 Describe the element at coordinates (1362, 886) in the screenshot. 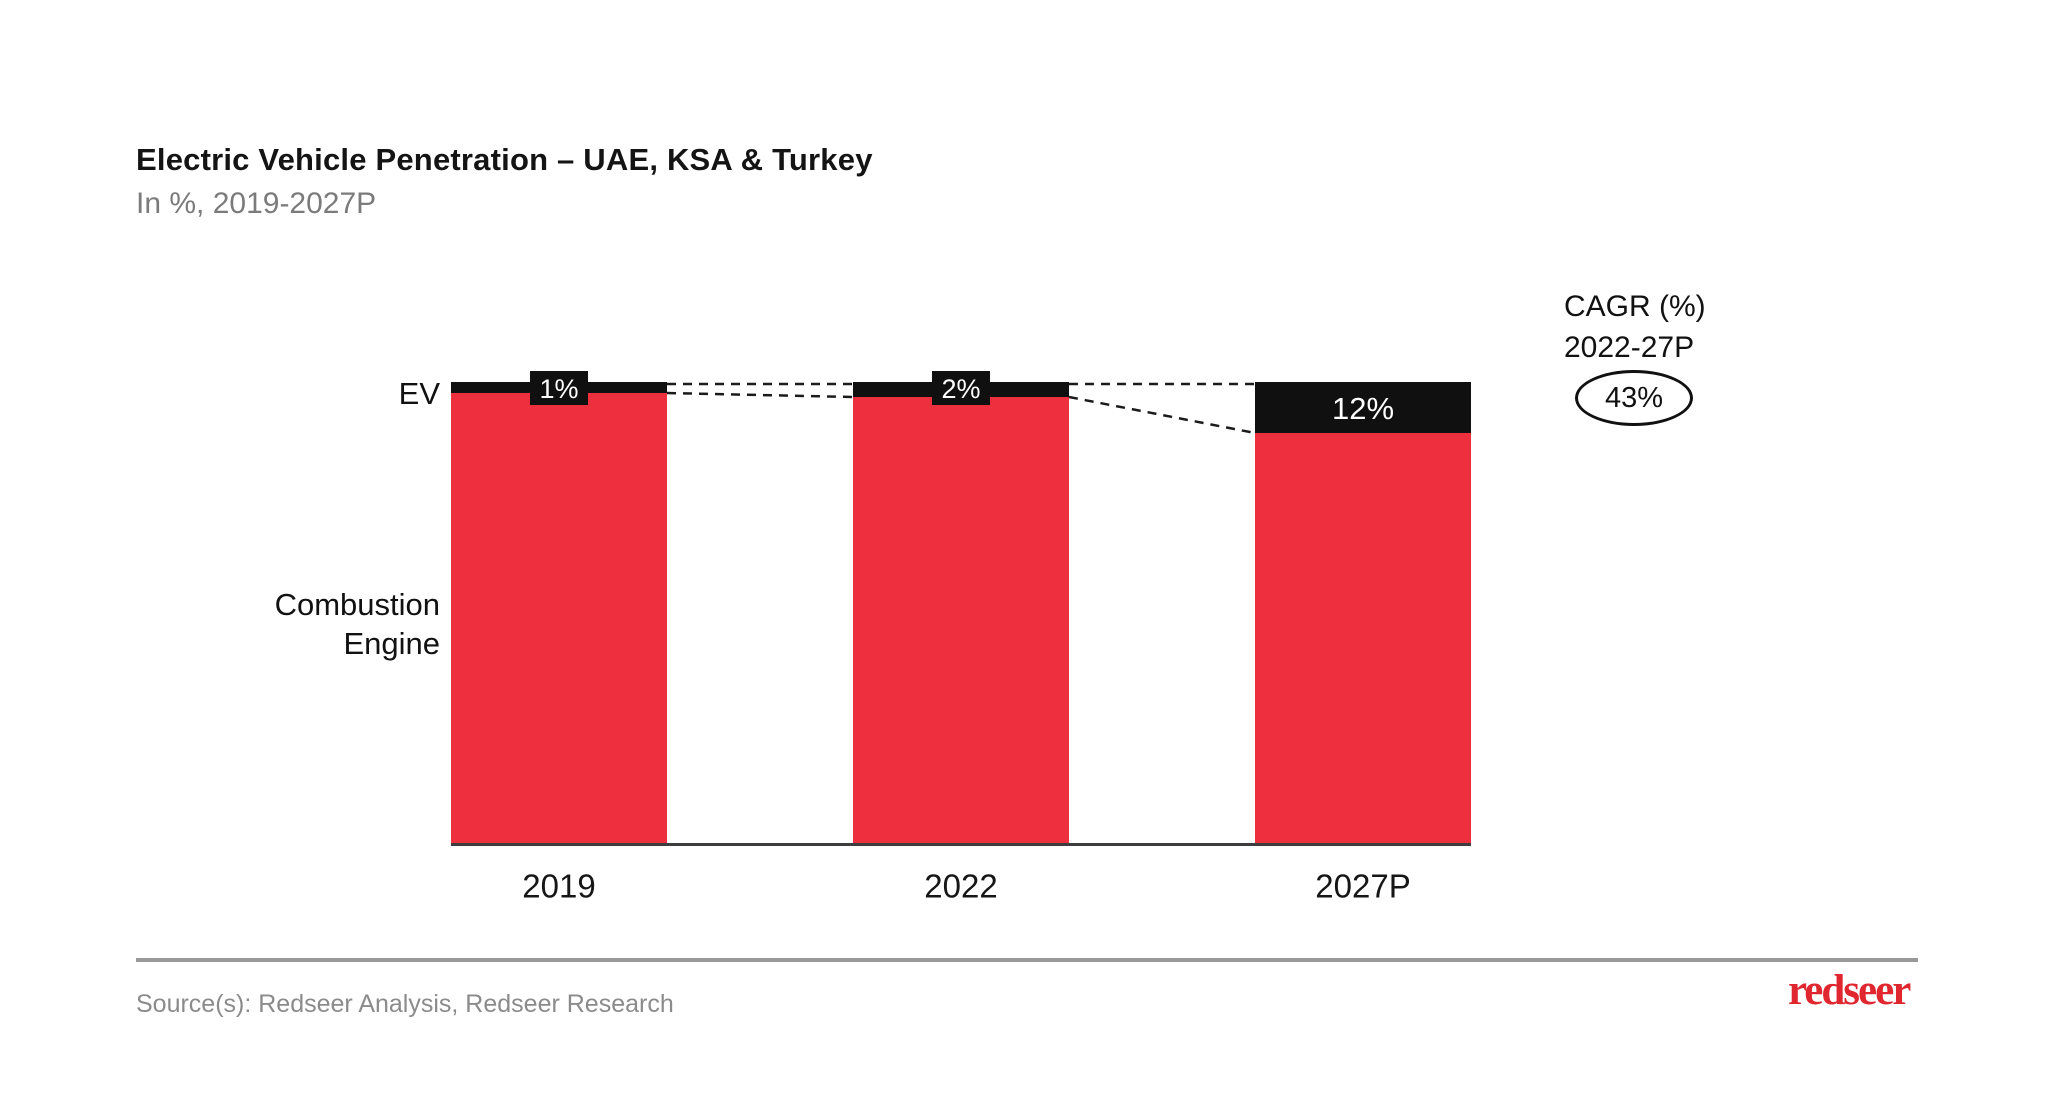

I see `x-axis-label-2027P: 2027P` at that location.